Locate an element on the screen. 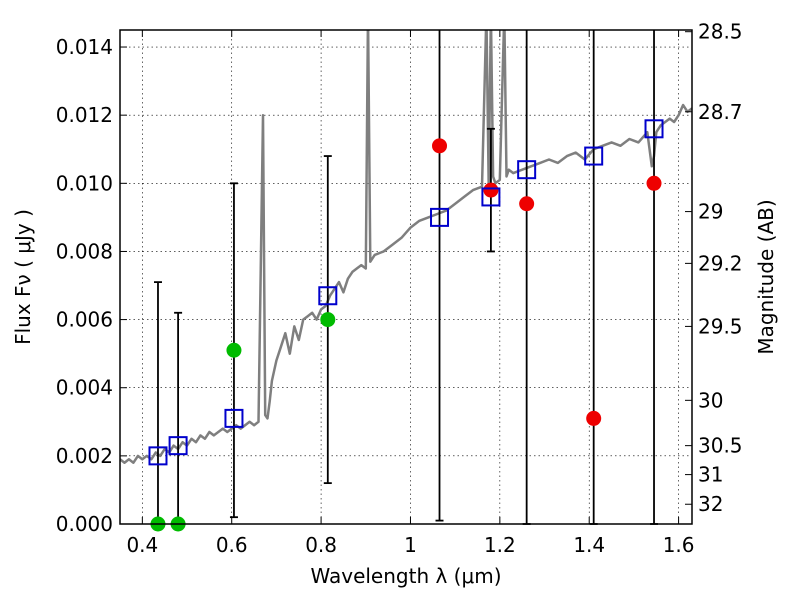 The image size is (800, 600). y-tick-label: 0.002 is located at coordinates (84, 456).